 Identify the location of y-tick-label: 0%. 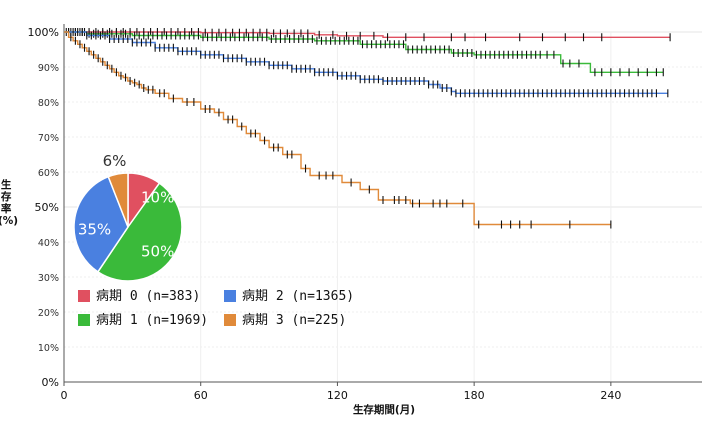
(50, 382).